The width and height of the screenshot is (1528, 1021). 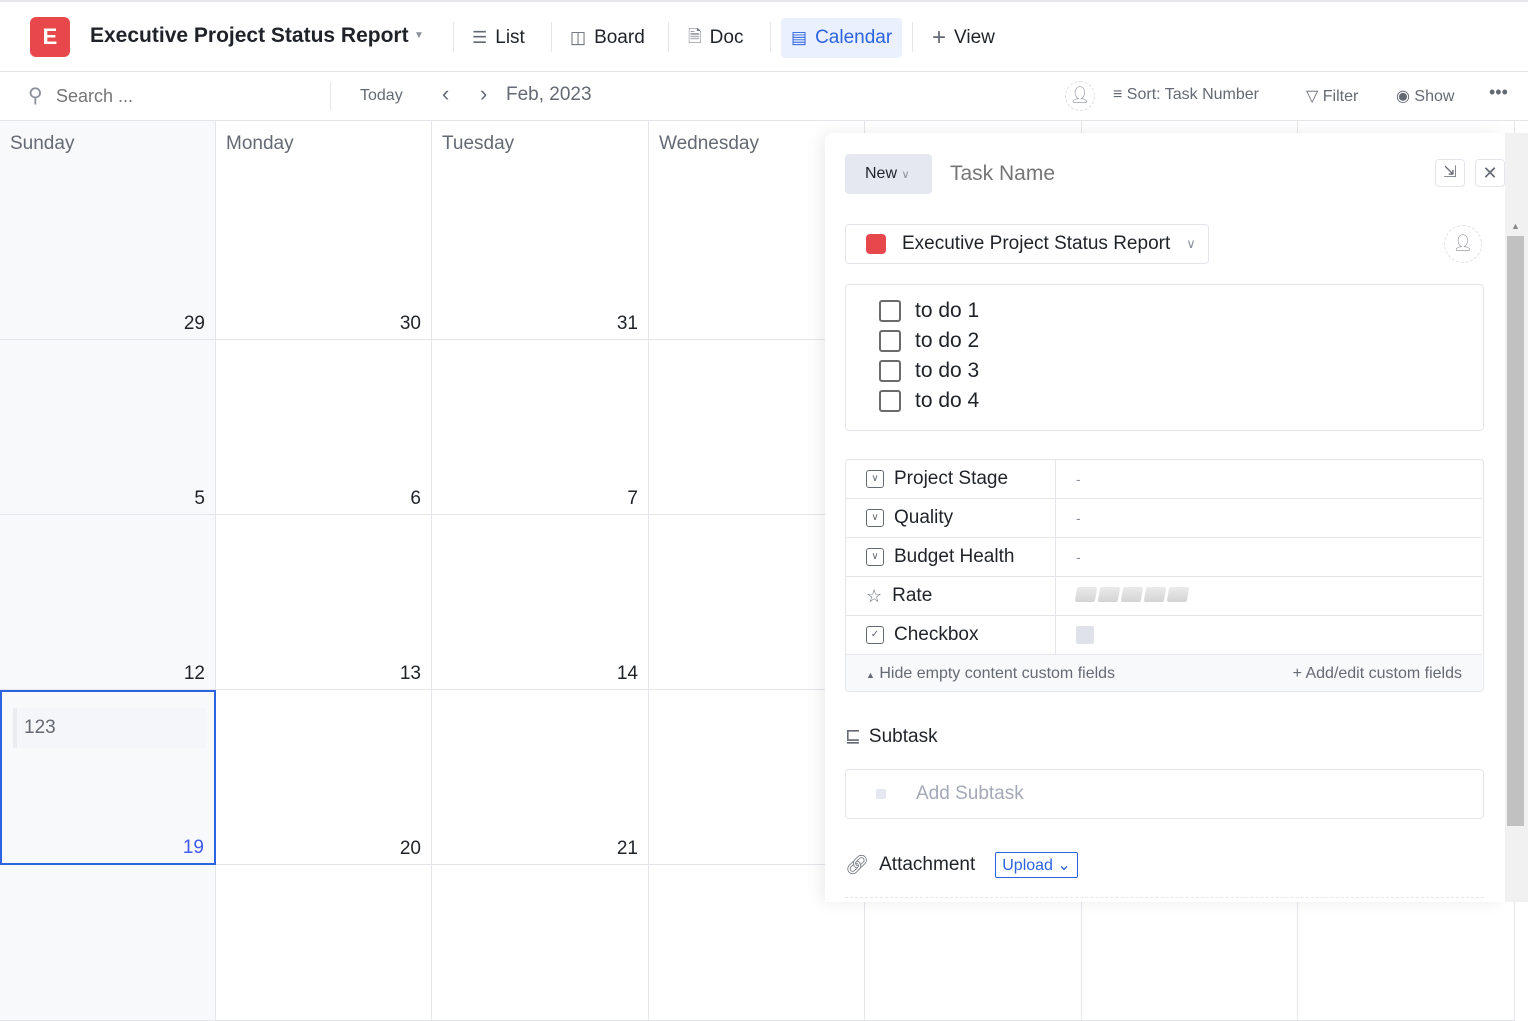 What do you see at coordinates (1164, 794) in the screenshot?
I see `add-subtask-input: Add Subtask` at bounding box center [1164, 794].